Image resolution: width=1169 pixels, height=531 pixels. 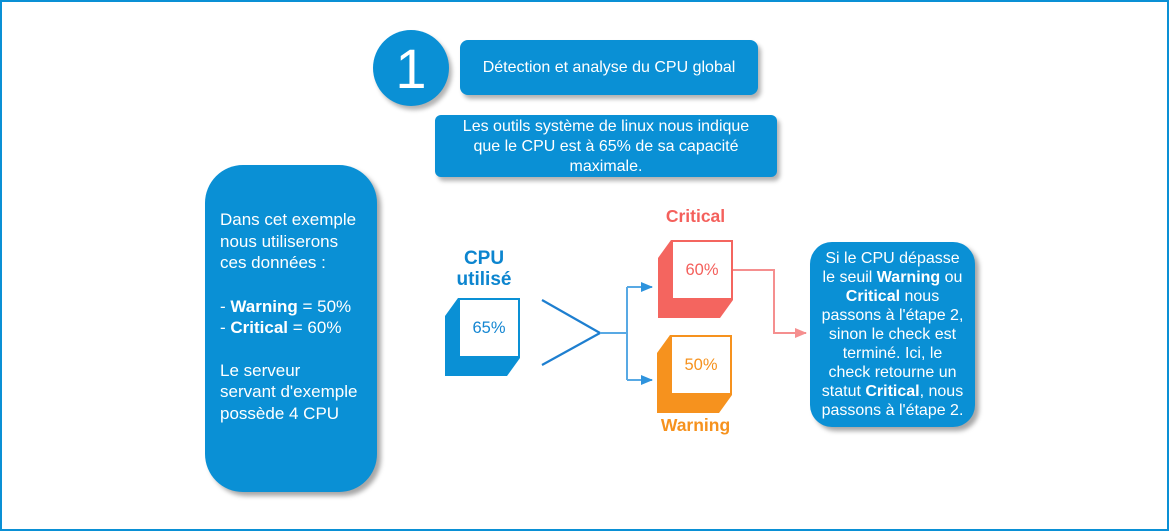 What do you see at coordinates (695, 216) in the screenshot?
I see `critical-node-label: Critical` at bounding box center [695, 216].